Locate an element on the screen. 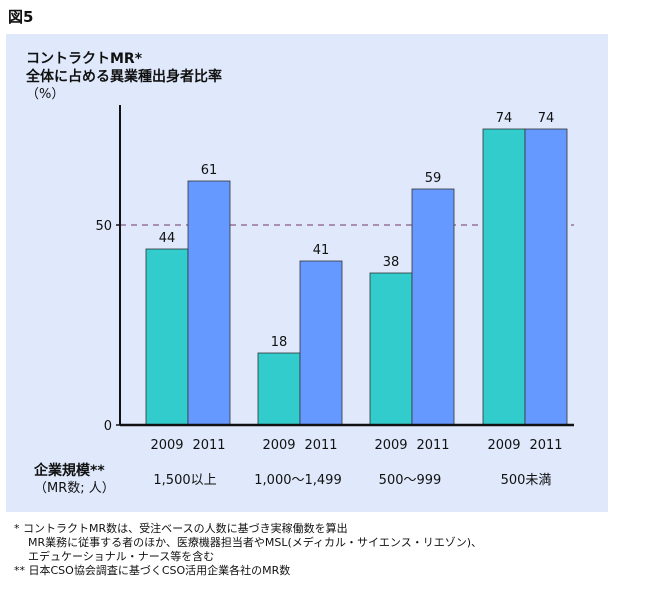  y-unit-label: （%） is located at coordinates (45, 94).